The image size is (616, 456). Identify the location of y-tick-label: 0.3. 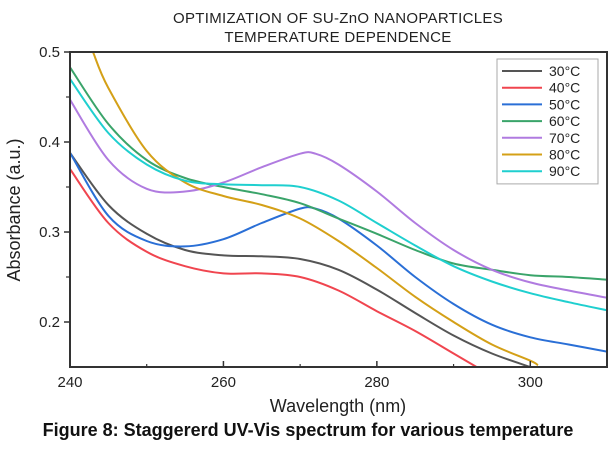
(49, 232).